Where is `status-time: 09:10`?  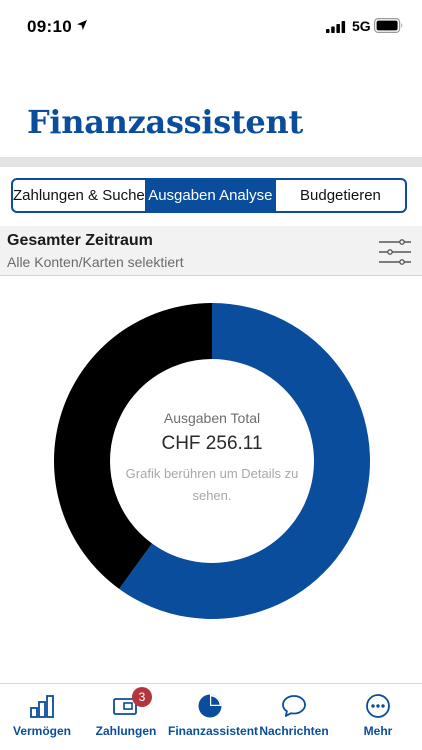 status-time: 09:10 is located at coordinates (49, 26).